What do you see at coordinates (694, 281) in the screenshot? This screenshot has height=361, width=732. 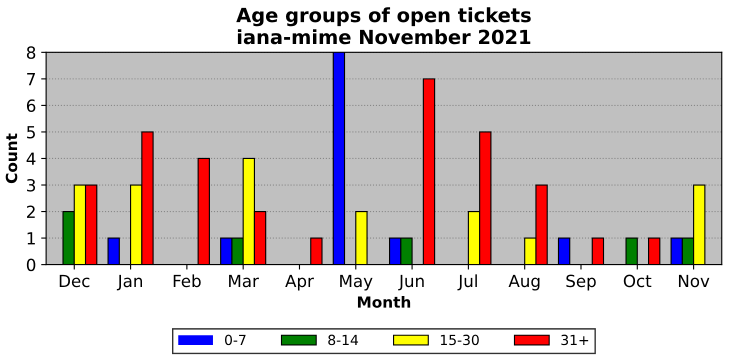 I see `x-tick-label: Nov` at bounding box center [694, 281].